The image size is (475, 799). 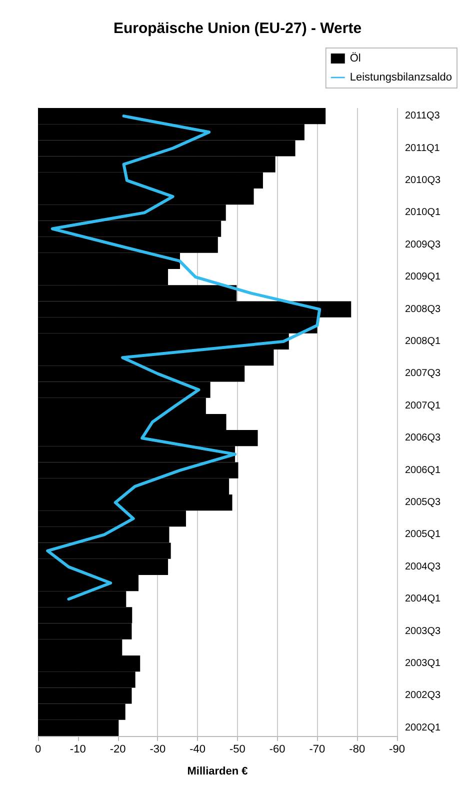 I want to click on y-tick-label: 2003Q3, so click(x=423, y=631).